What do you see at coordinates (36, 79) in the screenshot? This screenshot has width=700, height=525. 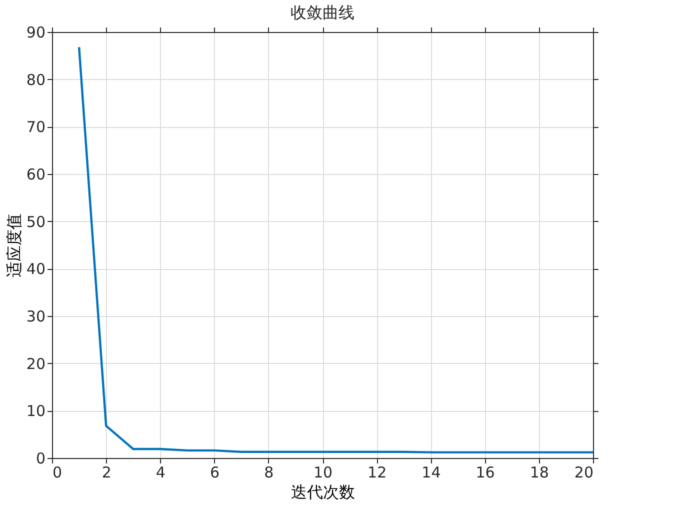 I see `y-tick-label: 80` at bounding box center [36, 79].